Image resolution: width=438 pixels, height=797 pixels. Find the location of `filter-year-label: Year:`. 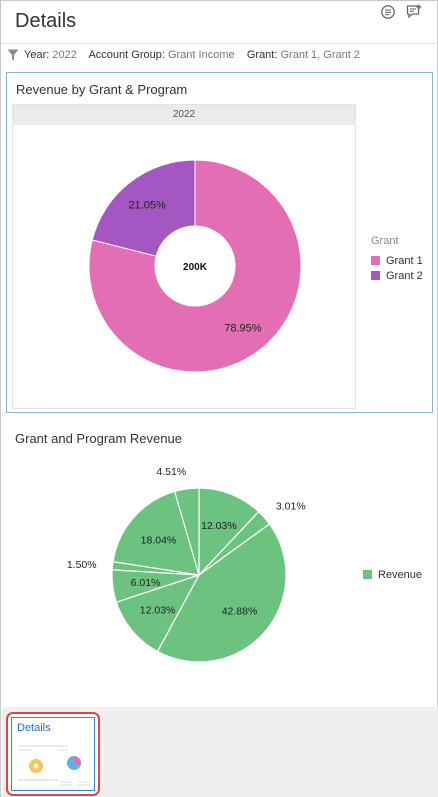

filter-year-label: Year: is located at coordinates (37, 55).